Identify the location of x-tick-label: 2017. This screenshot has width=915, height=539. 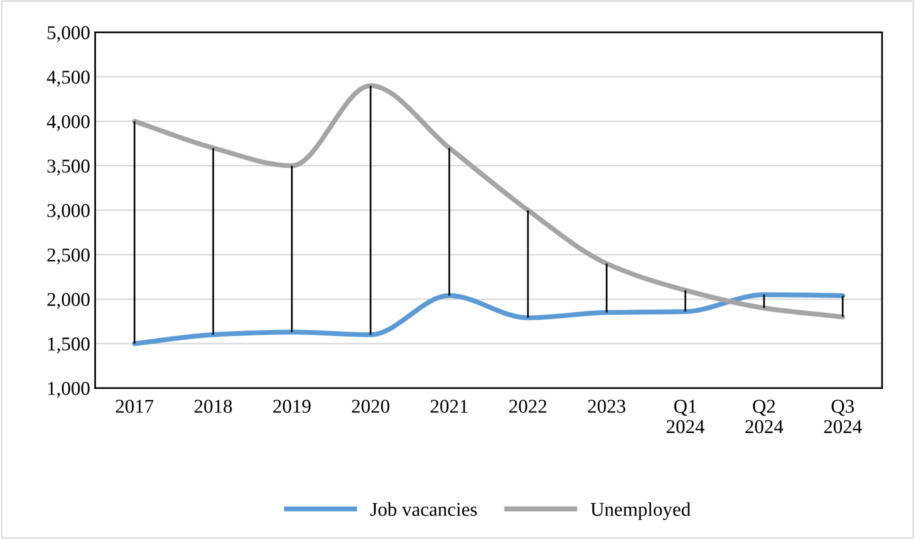
(135, 406).